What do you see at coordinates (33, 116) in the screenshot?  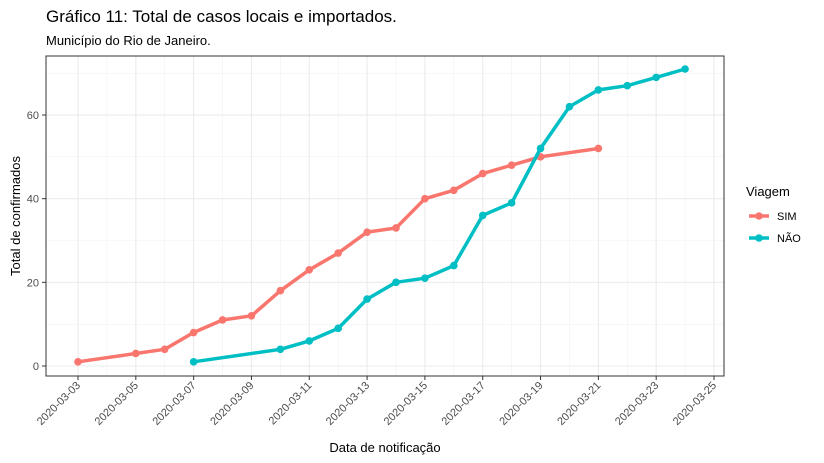 I see `y-tick-label: 60` at bounding box center [33, 116].